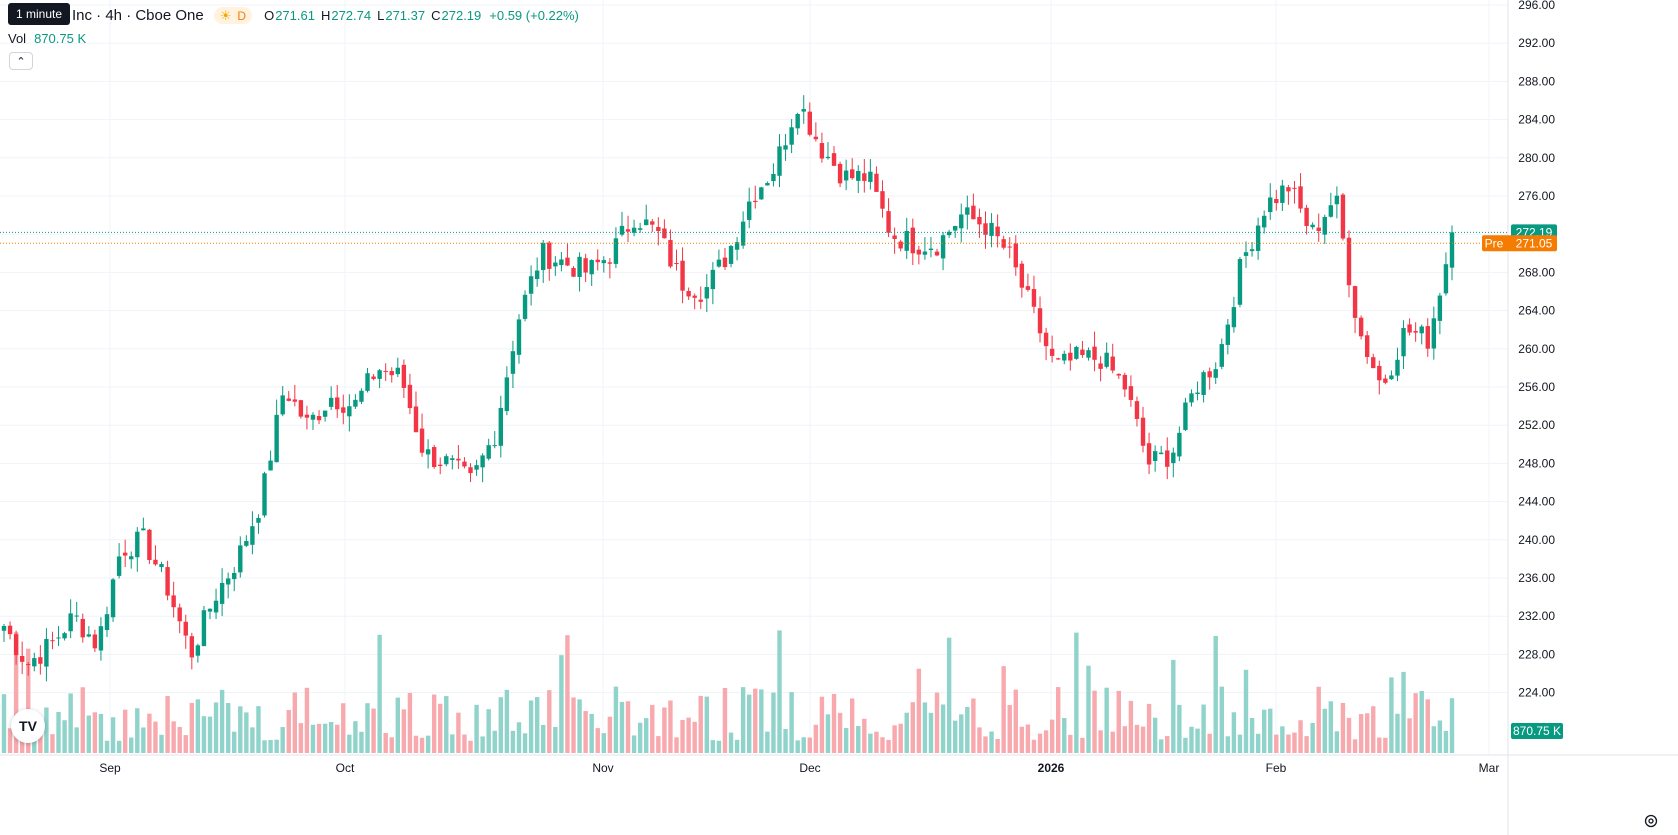 This screenshot has height=835, width=1678. What do you see at coordinates (1494, 243) in the screenshot?
I see `pre-label: Pre` at bounding box center [1494, 243].